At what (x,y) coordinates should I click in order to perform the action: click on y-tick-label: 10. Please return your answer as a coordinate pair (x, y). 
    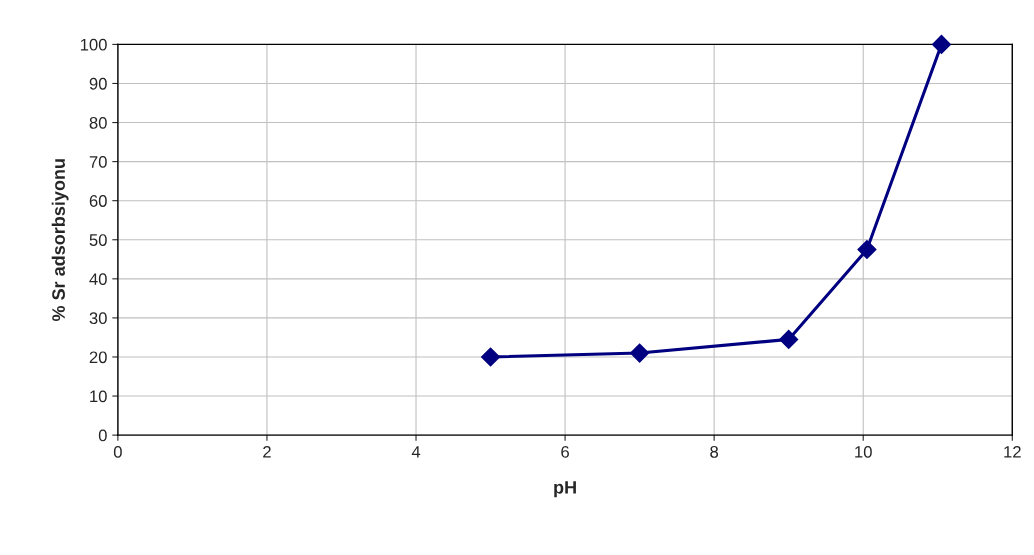
    Looking at the image, I should click on (98, 396).